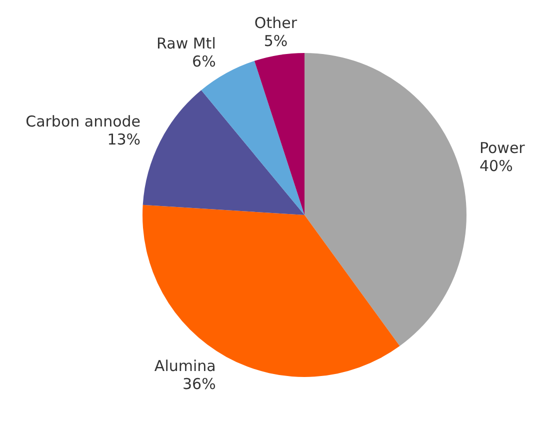 The image size is (539, 435). What do you see at coordinates (276, 41) in the screenshot?
I see `data-label: 5%` at bounding box center [276, 41].